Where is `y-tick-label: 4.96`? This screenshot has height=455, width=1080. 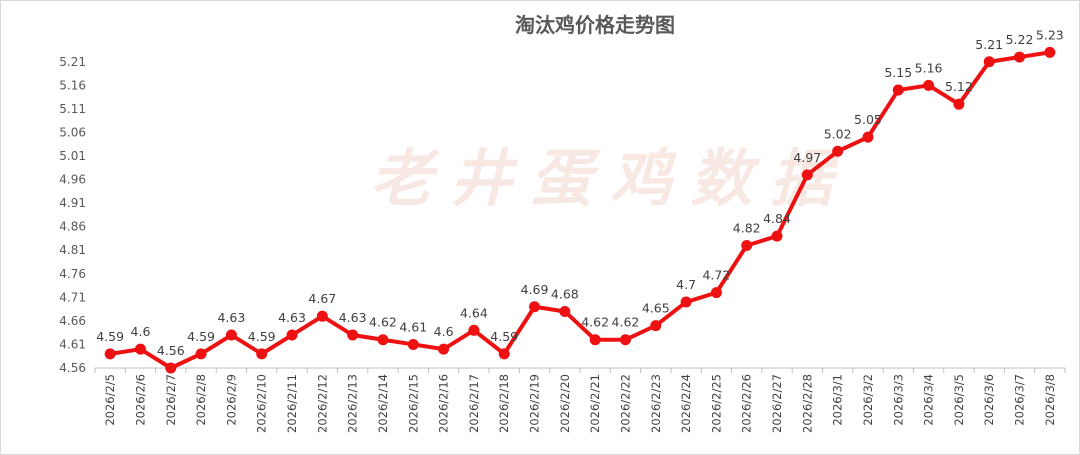
y-tick-label: 4.96 is located at coordinates (72, 180).